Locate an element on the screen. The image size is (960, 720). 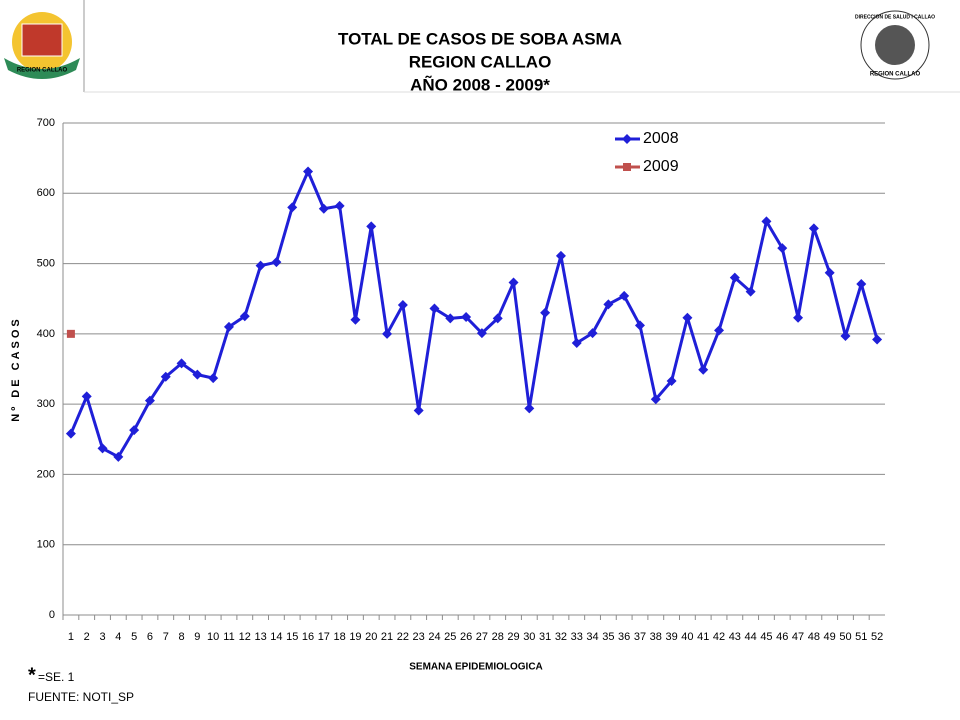
logo-center is located at coordinates (895, 45).